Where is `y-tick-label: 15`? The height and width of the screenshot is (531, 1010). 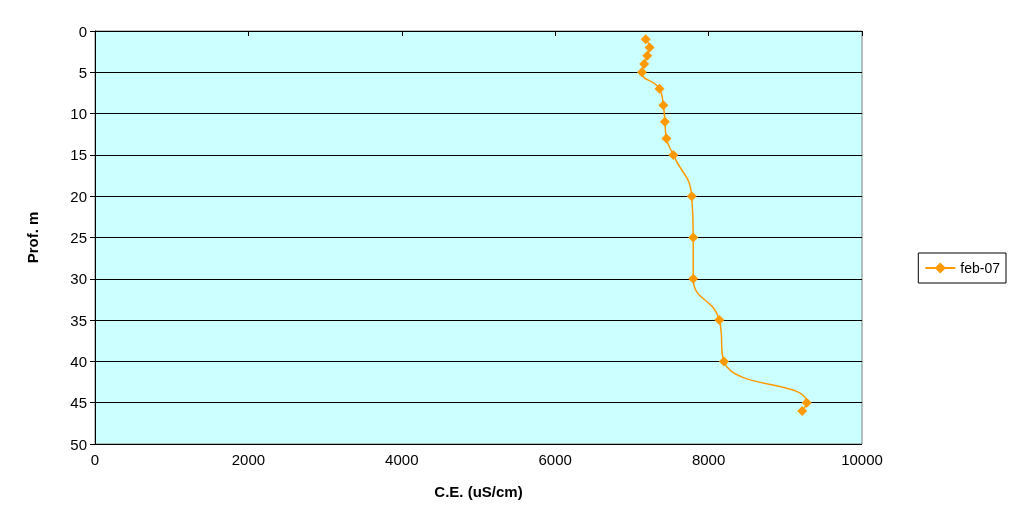 y-tick-label: 15 is located at coordinates (78, 155).